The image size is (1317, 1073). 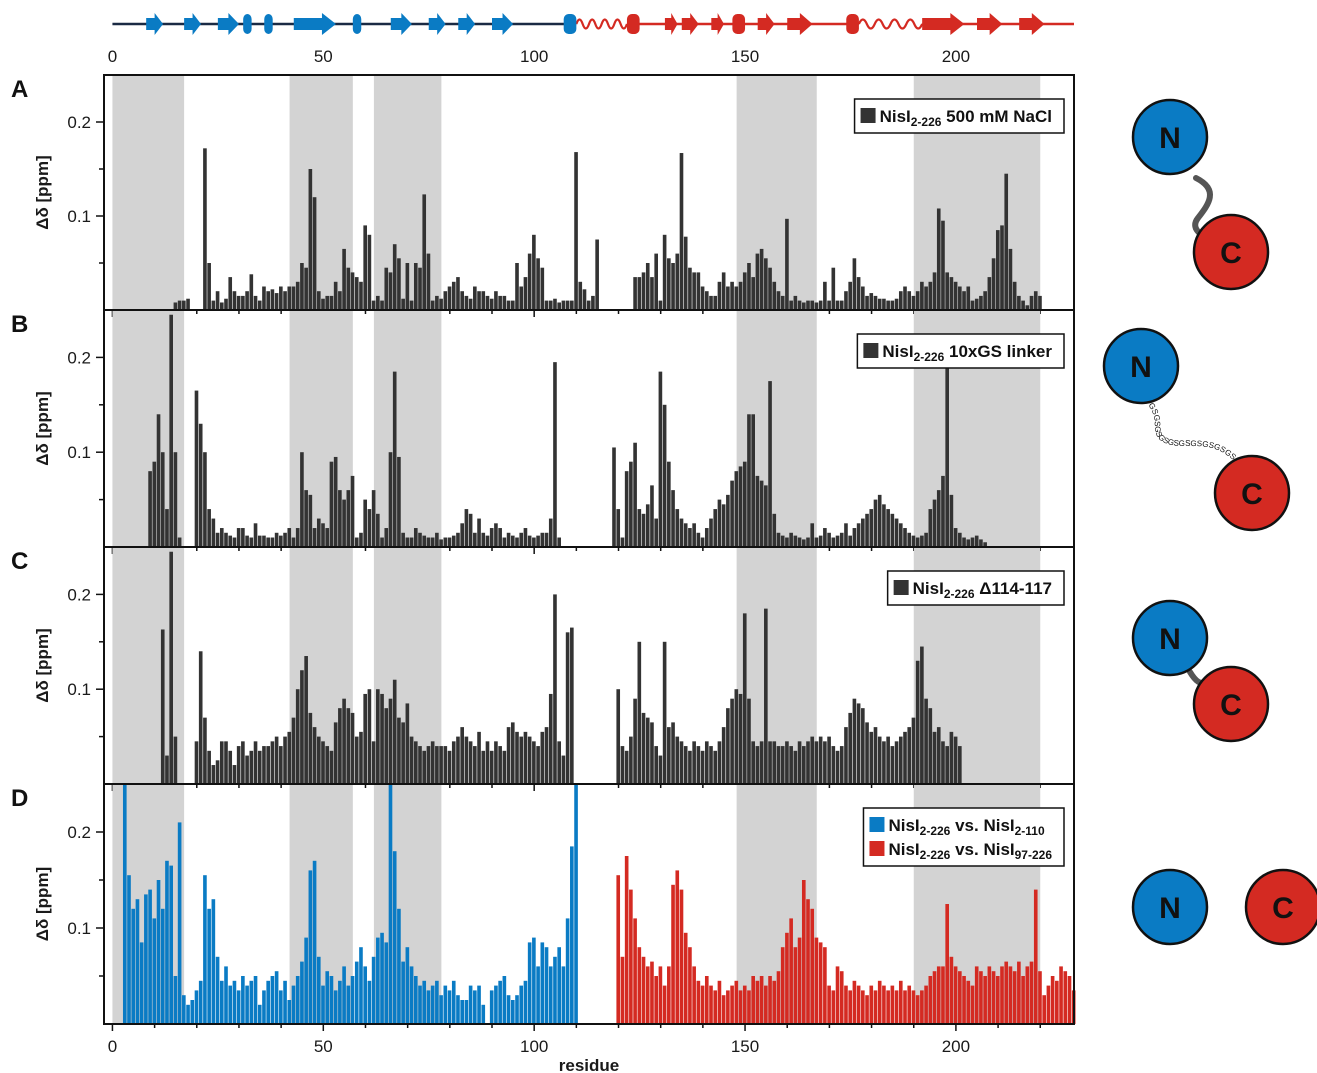 I want to click on topology-helix, so click(x=738, y=24).